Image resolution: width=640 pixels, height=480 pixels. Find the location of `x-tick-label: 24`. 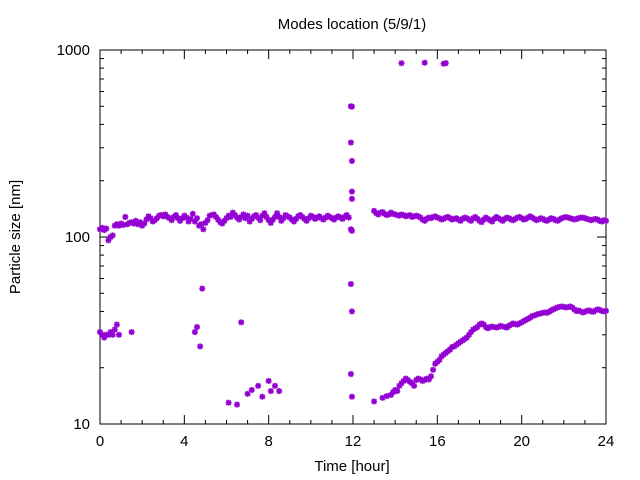

x-tick-label: 24 is located at coordinates (606, 441).